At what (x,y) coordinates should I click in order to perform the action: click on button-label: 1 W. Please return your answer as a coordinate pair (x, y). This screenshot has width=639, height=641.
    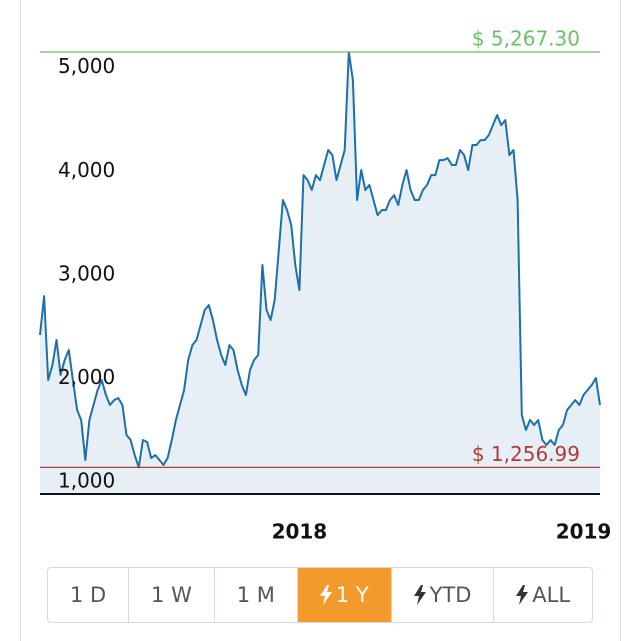
    Looking at the image, I should click on (171, 595).